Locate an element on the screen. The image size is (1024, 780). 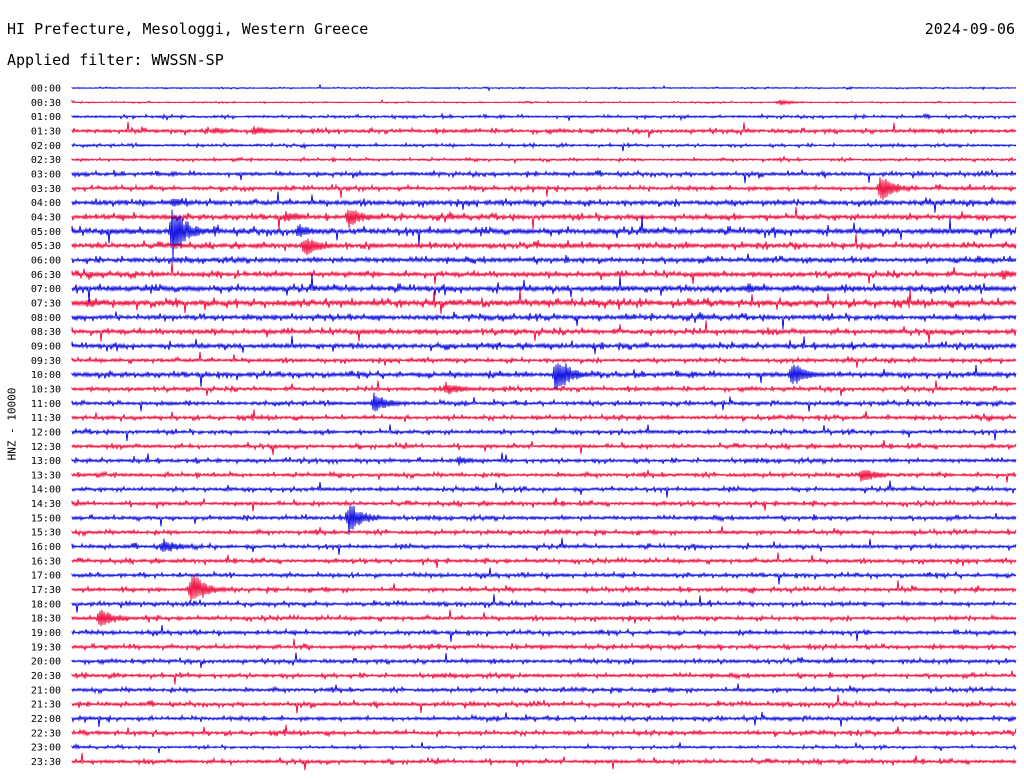
time-tick-label: 12:30 is located at coordinates (46, 447).